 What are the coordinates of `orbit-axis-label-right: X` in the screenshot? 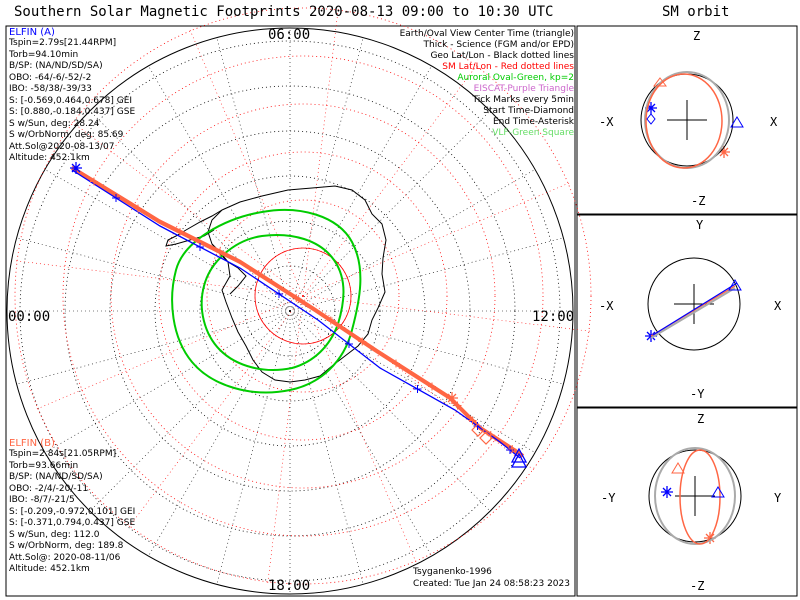 It's located at (774, 122).